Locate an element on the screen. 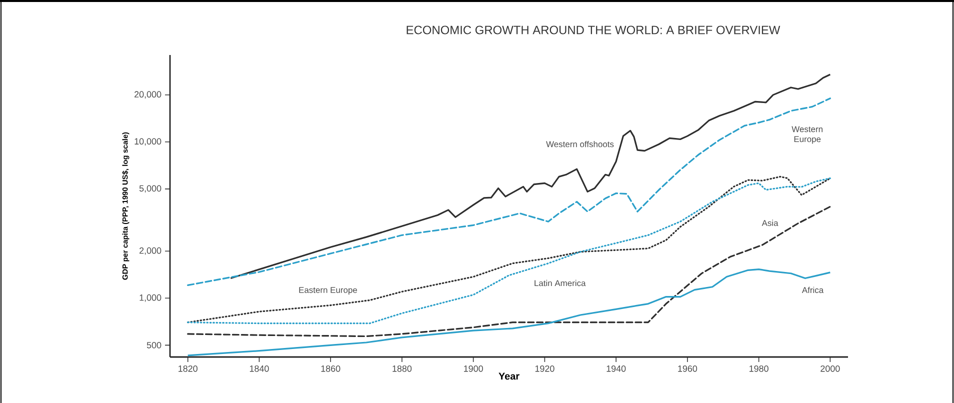  x-tick-label: 1940 is located at coordinates (616, 368).